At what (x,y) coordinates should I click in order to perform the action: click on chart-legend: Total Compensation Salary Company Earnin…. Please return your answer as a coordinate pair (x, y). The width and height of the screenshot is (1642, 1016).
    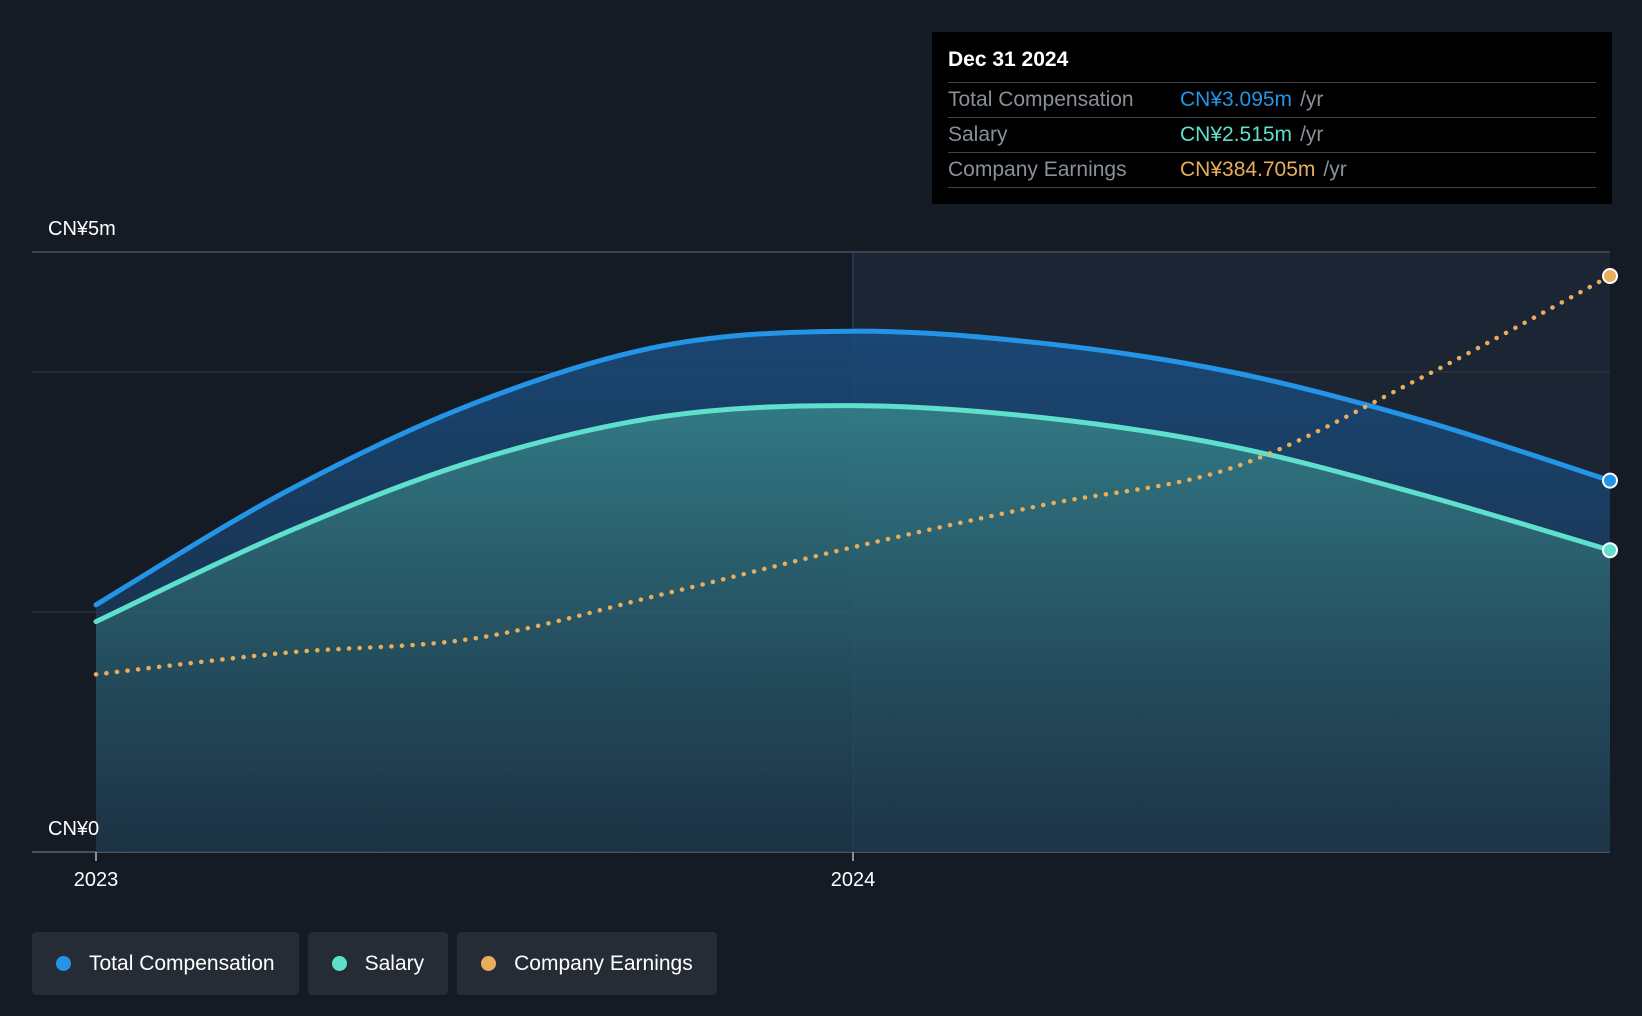
    Looking at the image, I should click on (374, 963).